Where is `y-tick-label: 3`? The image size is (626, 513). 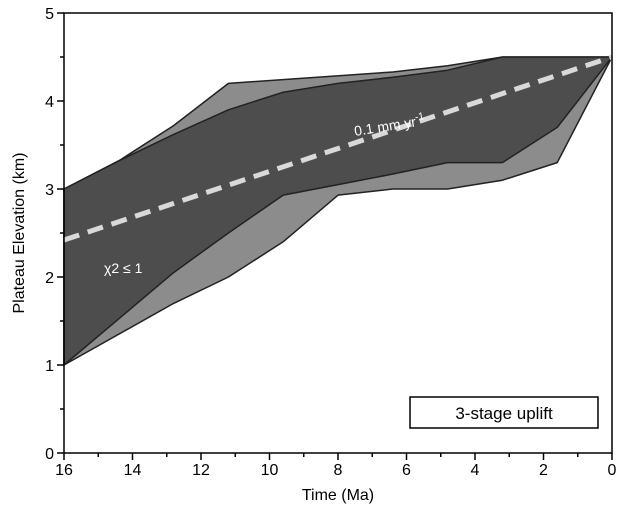 y-tick-label: 3 is located at coordinates (49, 190).